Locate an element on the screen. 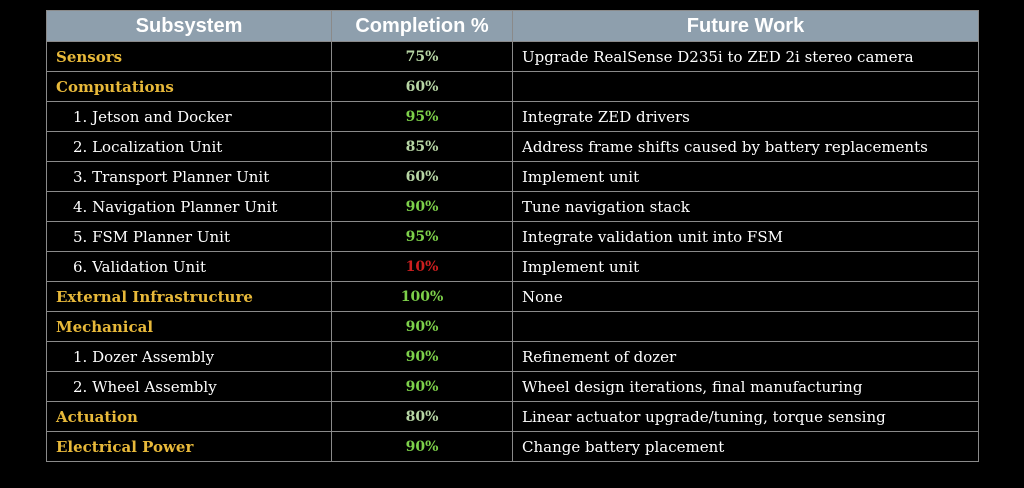 The height and width of the screenshot is (488, 1024). subsystem-name: Electrical Power is located at coordinates (189, 446).